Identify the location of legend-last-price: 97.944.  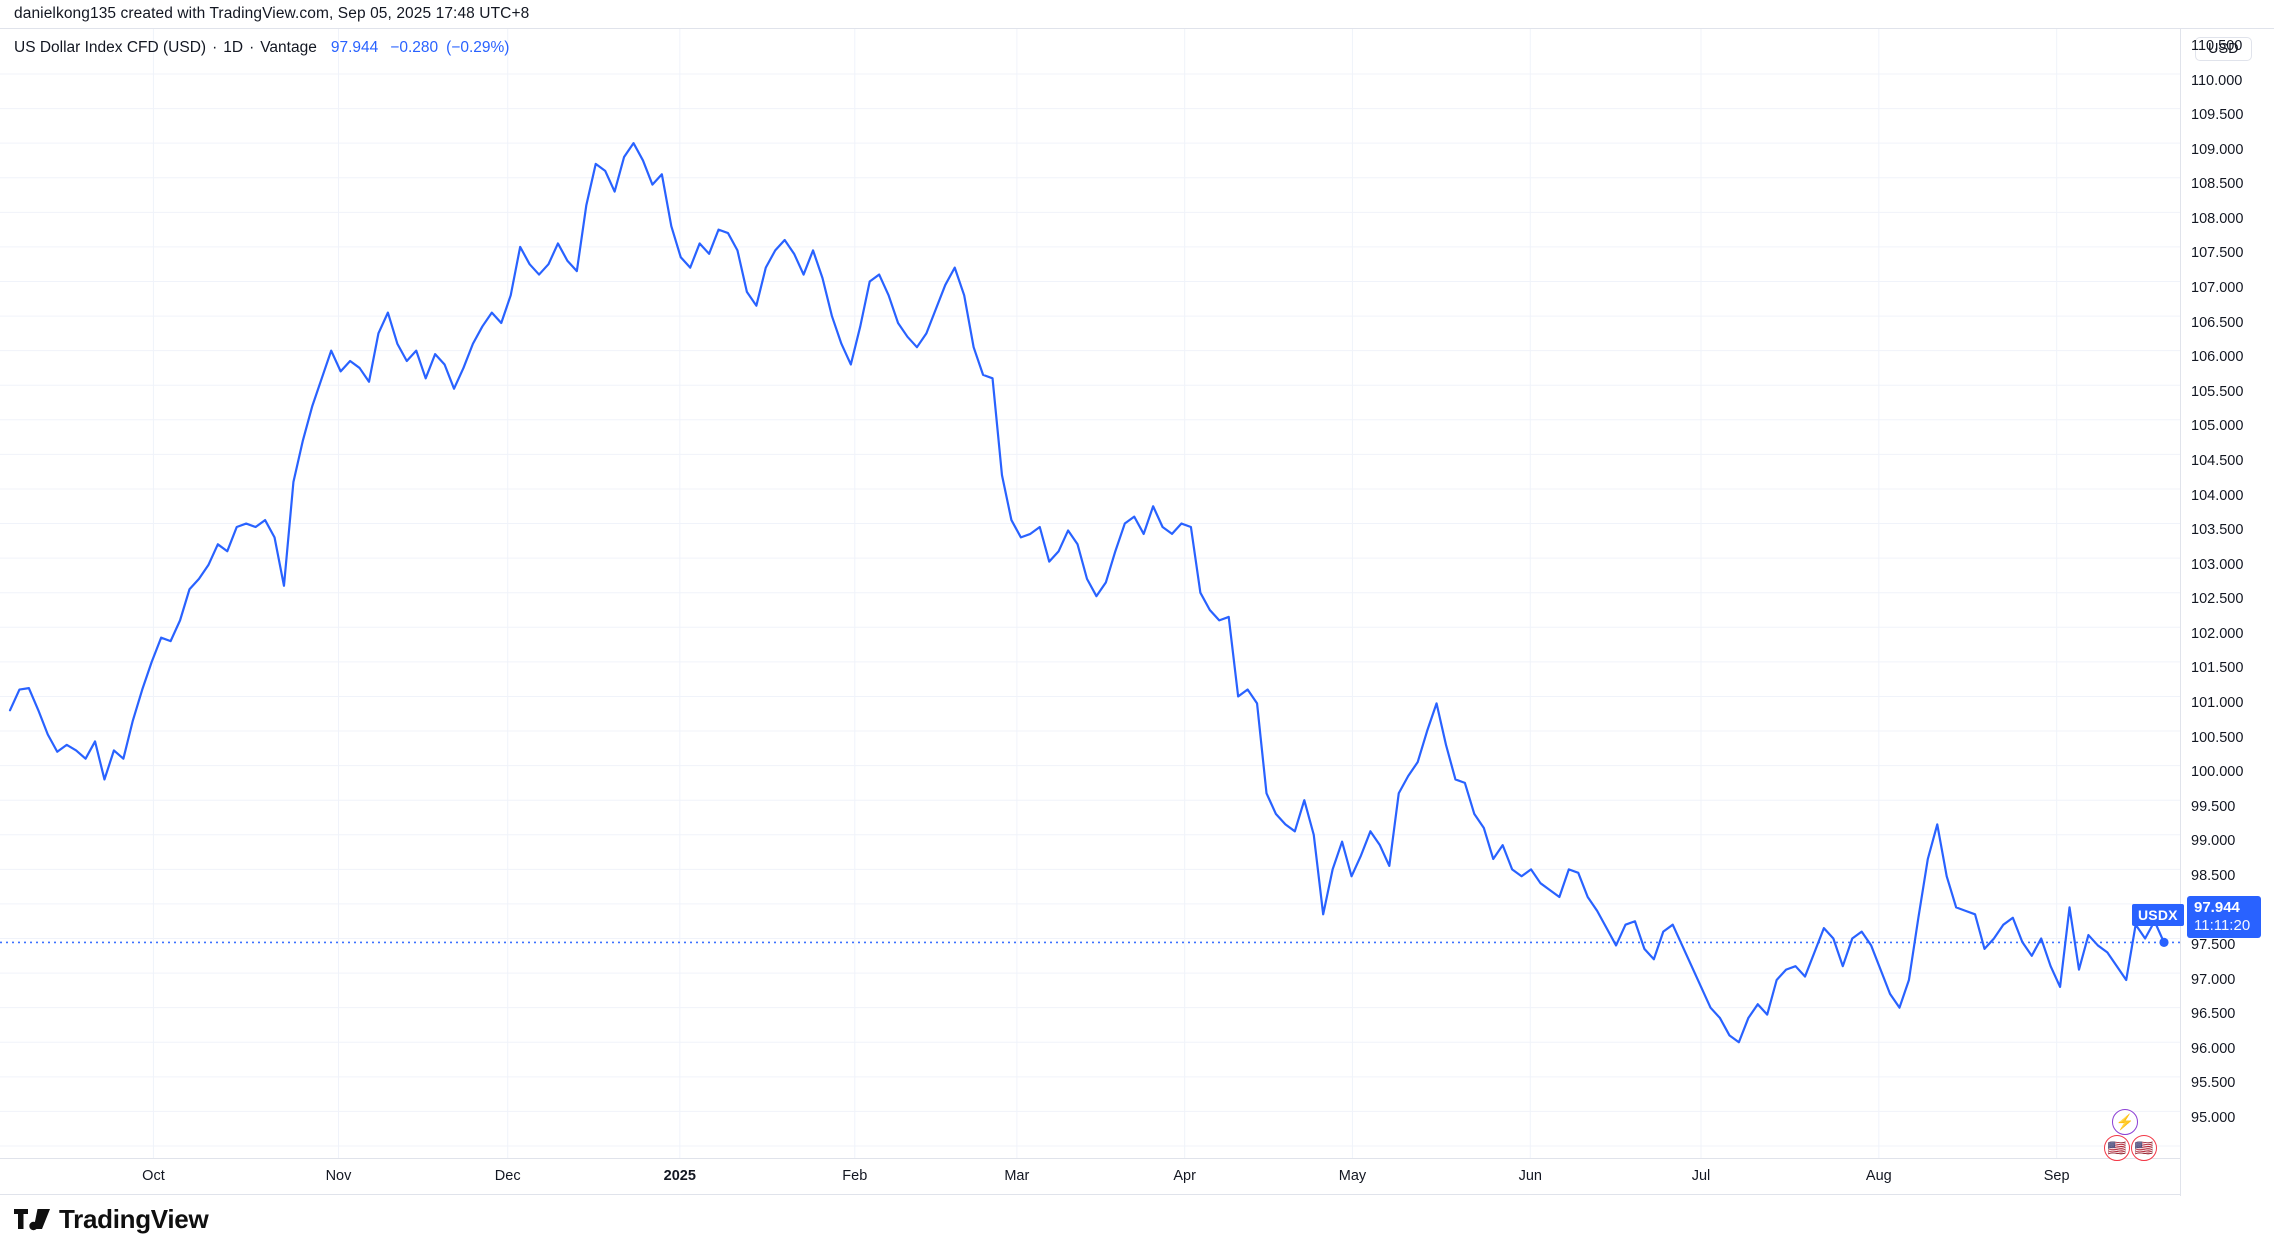
(354, 47).